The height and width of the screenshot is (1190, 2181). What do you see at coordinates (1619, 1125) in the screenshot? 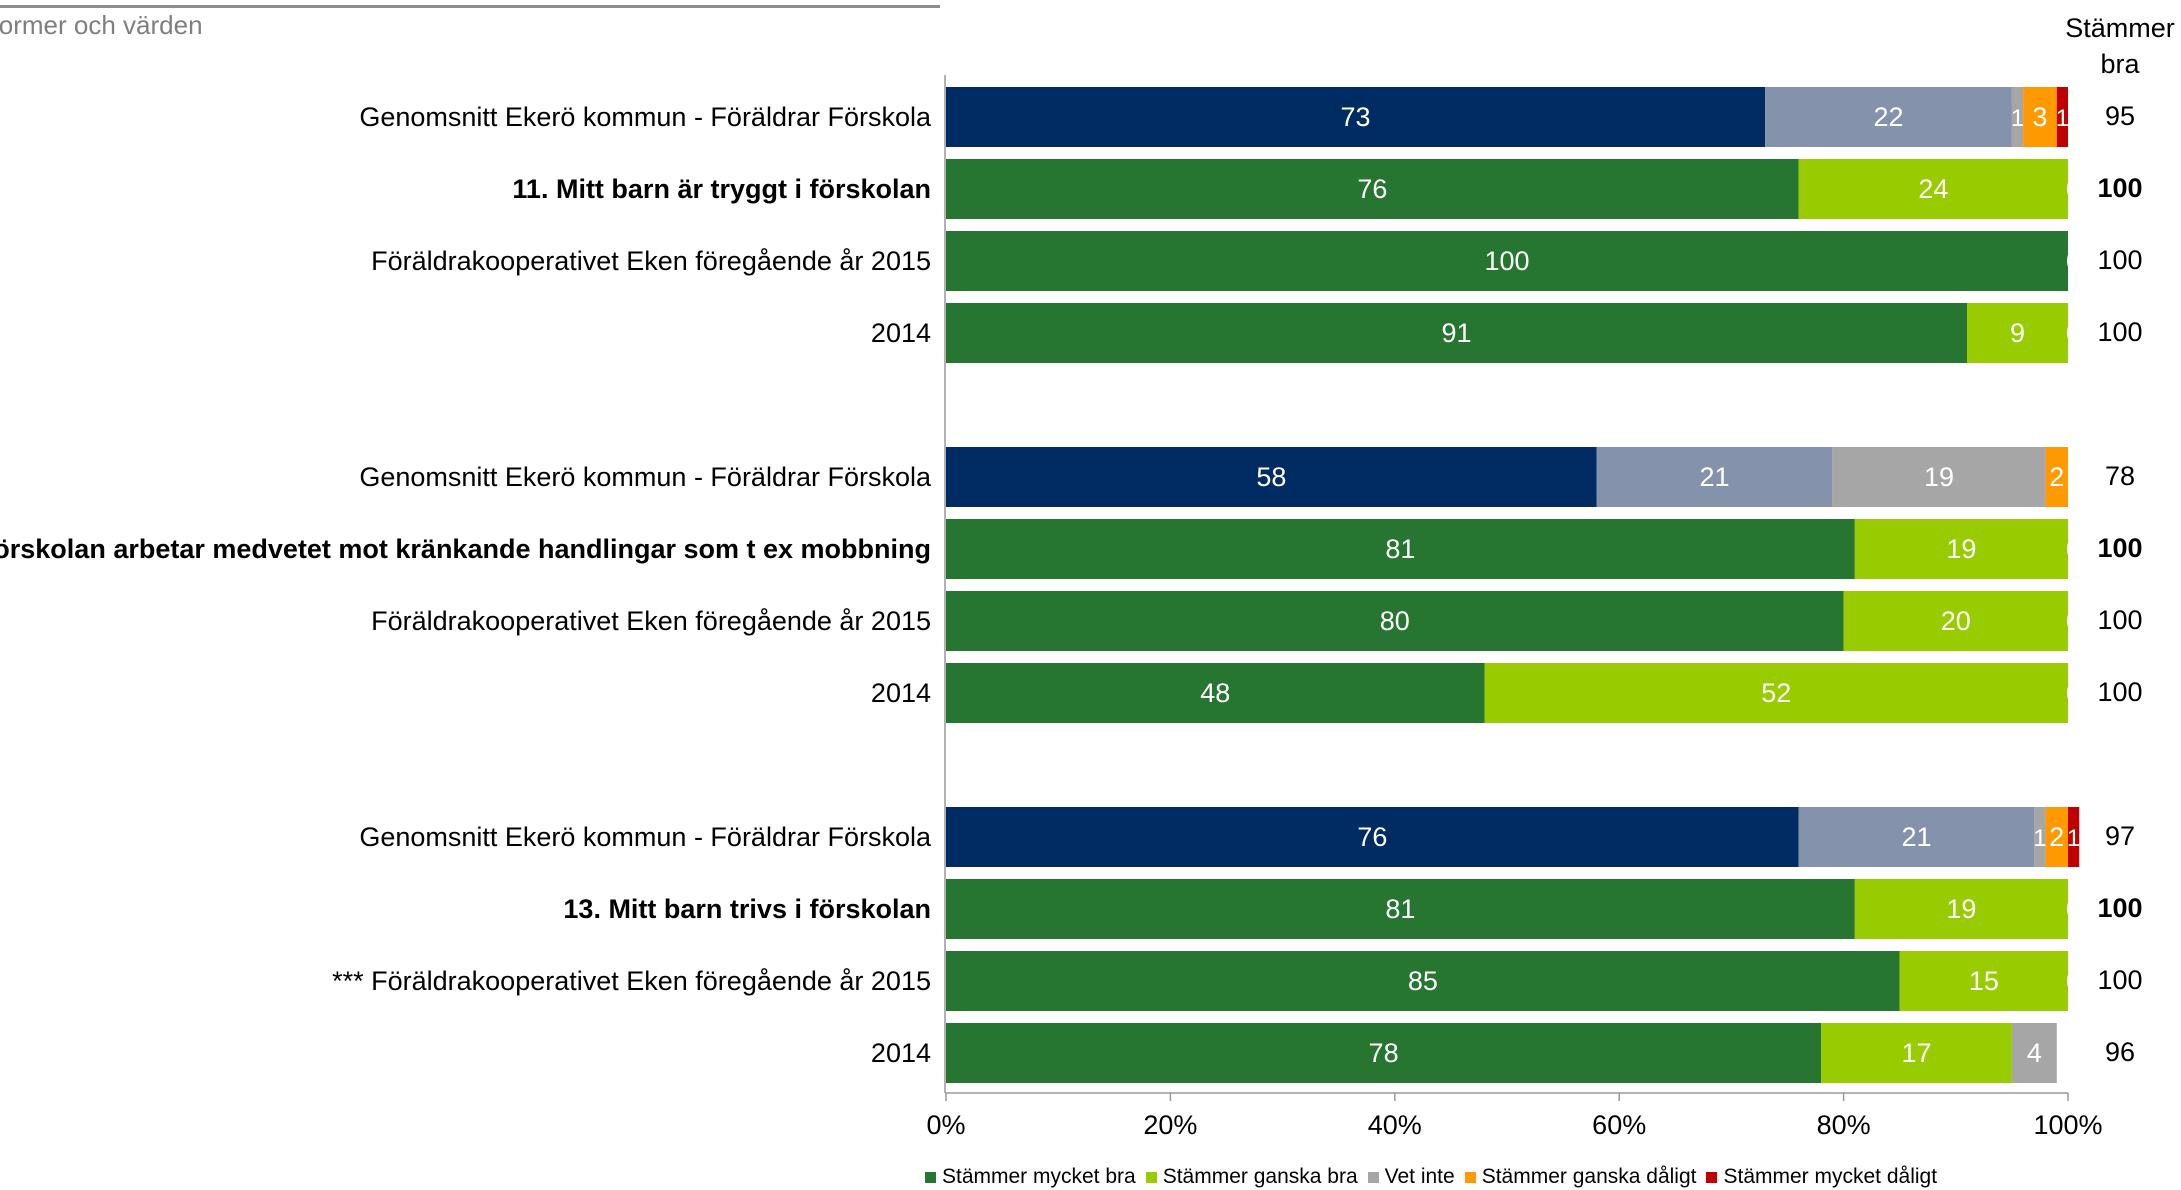
I see `x-tick-label: 60%` at bounding box center [1619, 1125].